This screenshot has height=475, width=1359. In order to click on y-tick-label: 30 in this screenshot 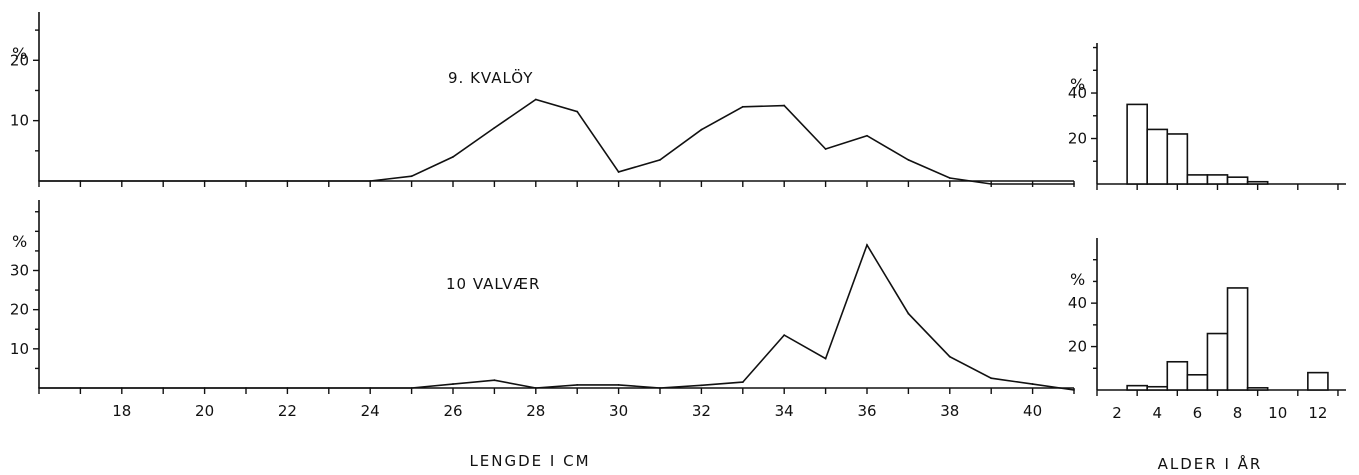, I will do `click(19, 271)`.